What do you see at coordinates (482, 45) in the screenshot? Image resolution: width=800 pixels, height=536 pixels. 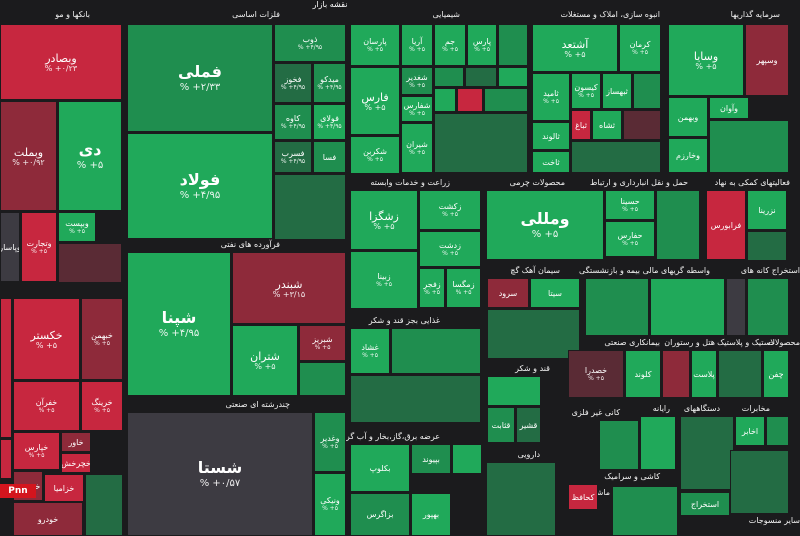 I see `stock-tile: پارس% +۵` at bounding box center [482, 45].